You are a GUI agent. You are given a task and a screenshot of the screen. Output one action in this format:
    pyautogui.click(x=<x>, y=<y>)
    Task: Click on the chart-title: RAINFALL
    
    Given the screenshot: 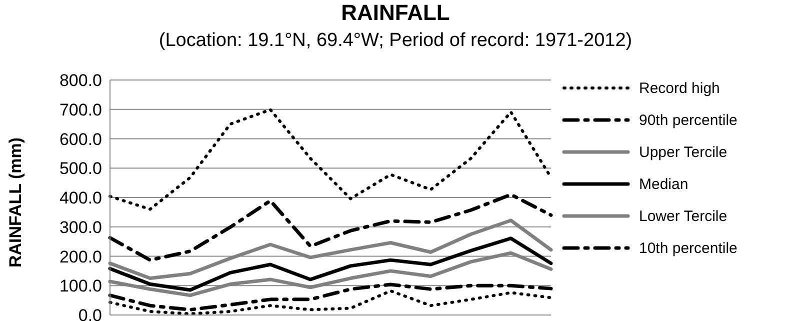 What is the action you would take?
    pyautogui.click(x=395, y=13)
    